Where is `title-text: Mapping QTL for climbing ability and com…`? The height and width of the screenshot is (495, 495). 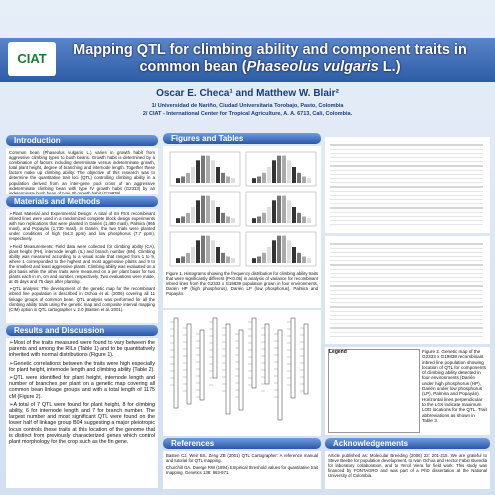
title-text: Mapping QTL for climbing ability and com… is located at coordinates (270, 58).